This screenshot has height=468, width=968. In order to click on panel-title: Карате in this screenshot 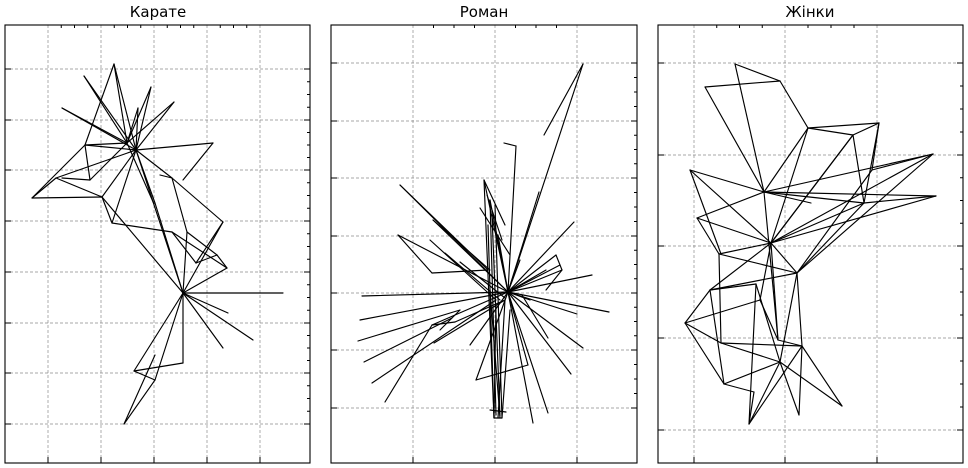, I will do `click(158, 12)`.